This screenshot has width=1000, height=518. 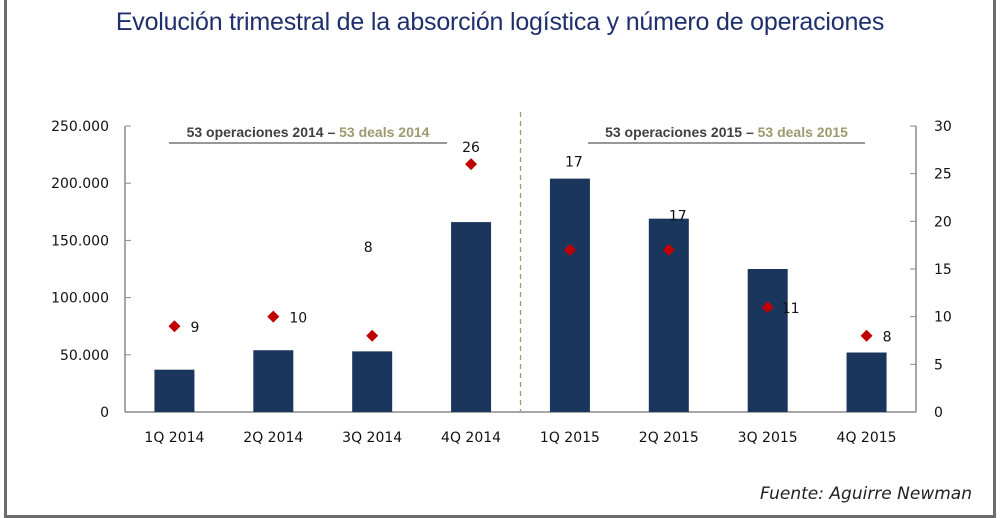 I want to click on left-tick-label: 250.000, so click(x=80, y=127).